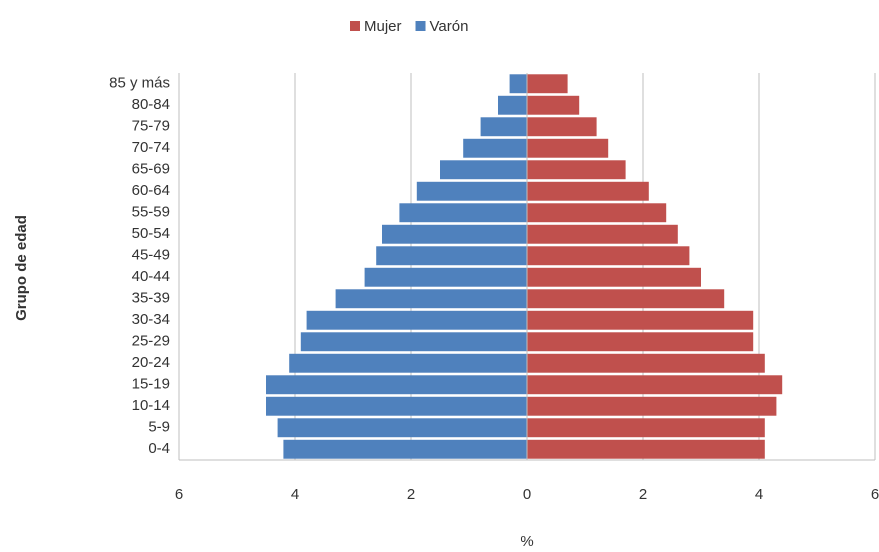 The height and width of the screenshot is (552, 879). I want to click on x-tick-label: 0, so click(527, 494).